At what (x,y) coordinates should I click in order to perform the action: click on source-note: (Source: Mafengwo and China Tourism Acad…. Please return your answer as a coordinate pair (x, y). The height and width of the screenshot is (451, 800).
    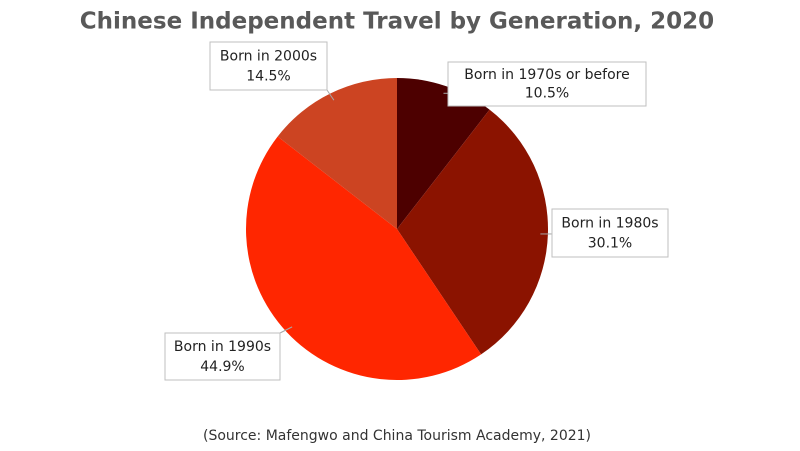
    Looking at the image, I should click on (397, 436).